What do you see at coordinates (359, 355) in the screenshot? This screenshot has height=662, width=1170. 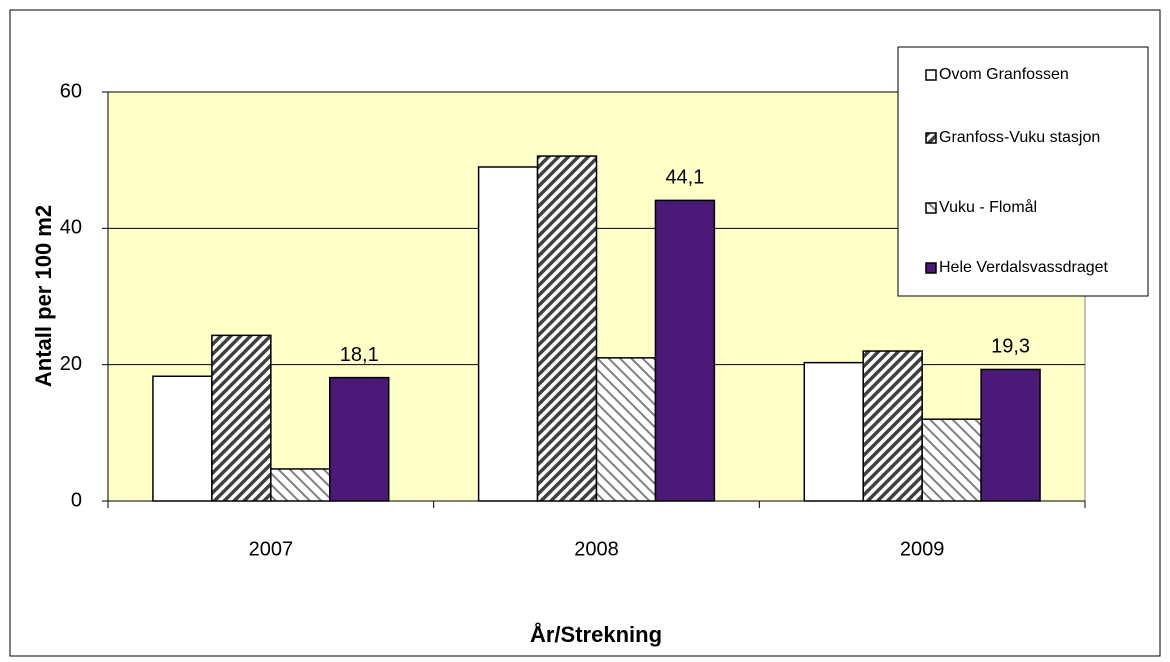 I see `value-label: 18,1` at bounding box center [359, 355].